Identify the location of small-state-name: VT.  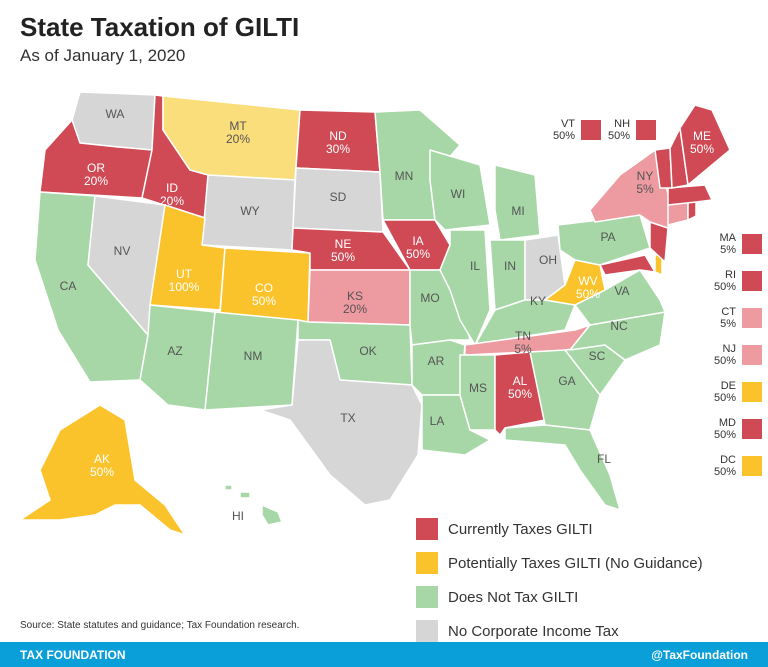
(568, 124).